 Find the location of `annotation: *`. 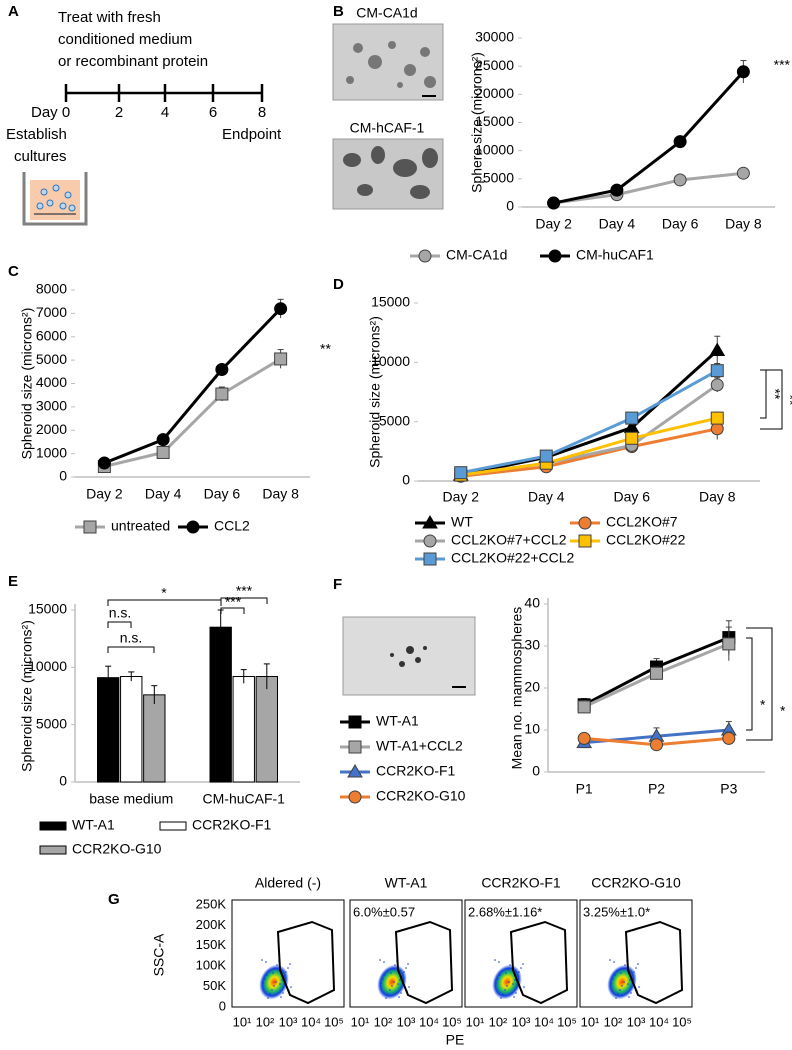

annotation: * is located at coordinates (164, 593).